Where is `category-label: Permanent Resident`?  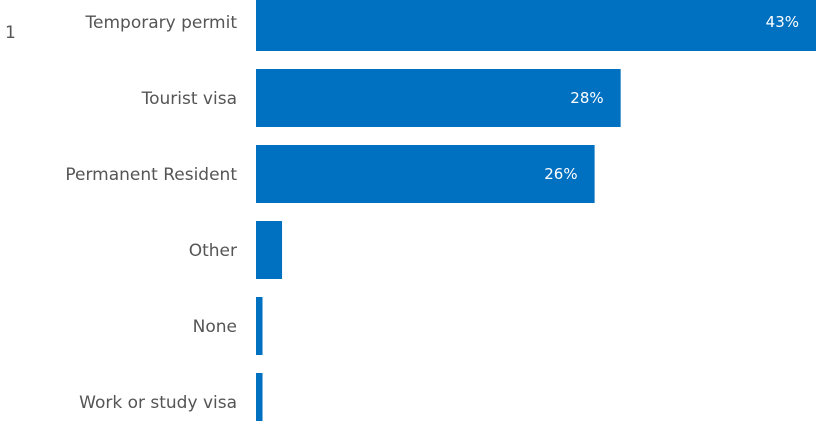 category-label: Permanent Resident is located at coordinates (151, 175).